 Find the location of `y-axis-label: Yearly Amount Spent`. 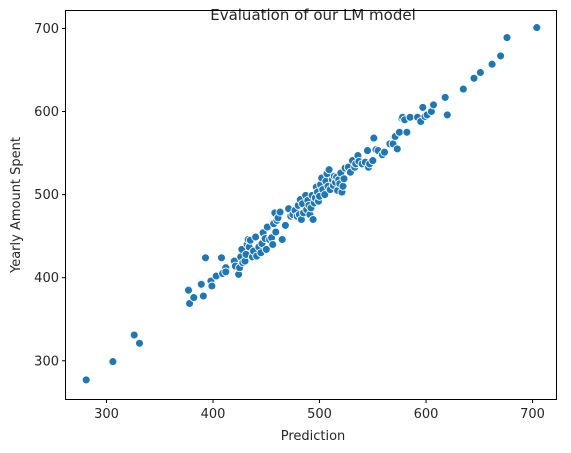

y-axis-label: Yearly Amount Spent is located at coordinates (16, 205).